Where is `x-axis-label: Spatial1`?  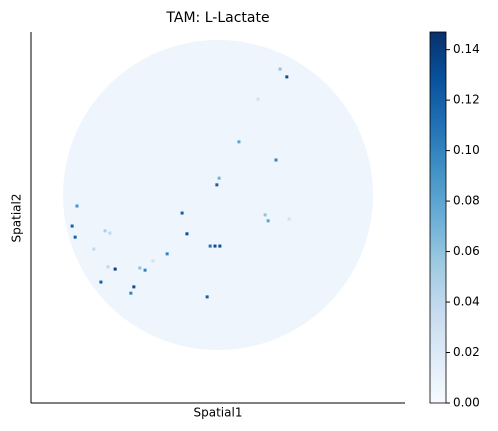 x-axis-label: Spatial1 is located at coordinates (218, 413).